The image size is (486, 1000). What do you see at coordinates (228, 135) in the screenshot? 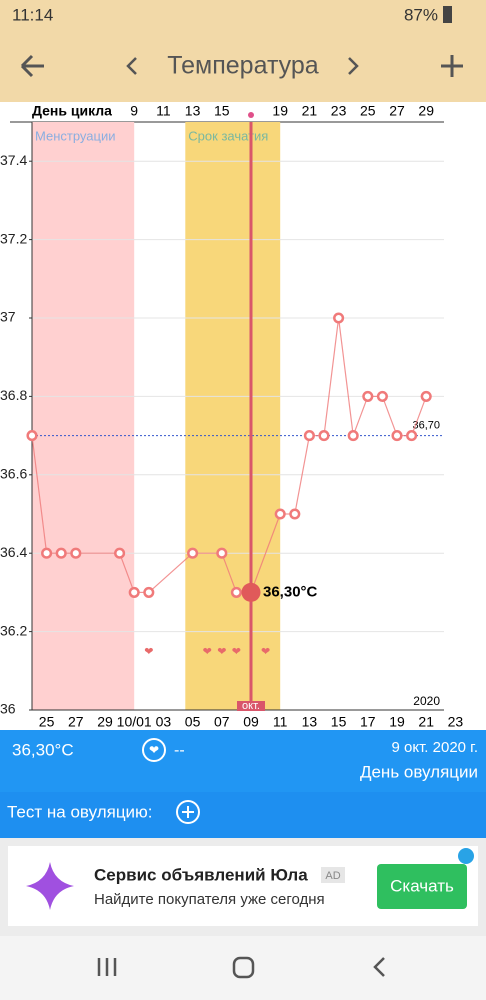
I see `region-label: Срок зачатия` at bounding box center [228, 135].